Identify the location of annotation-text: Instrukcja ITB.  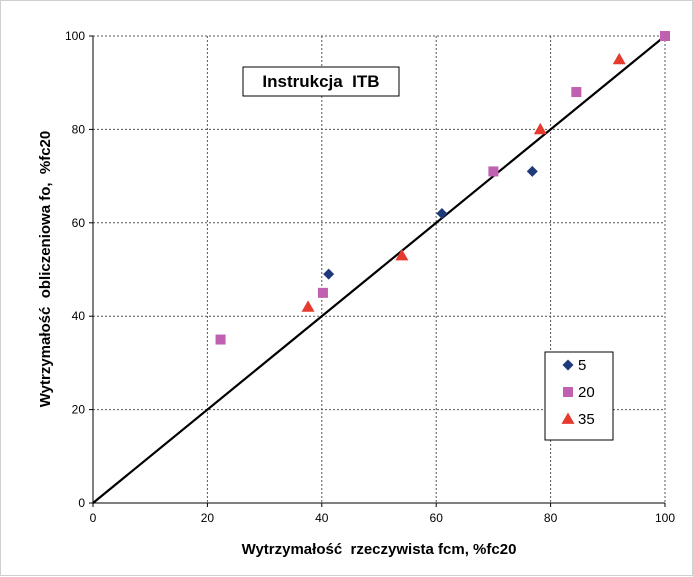
(320, 81).